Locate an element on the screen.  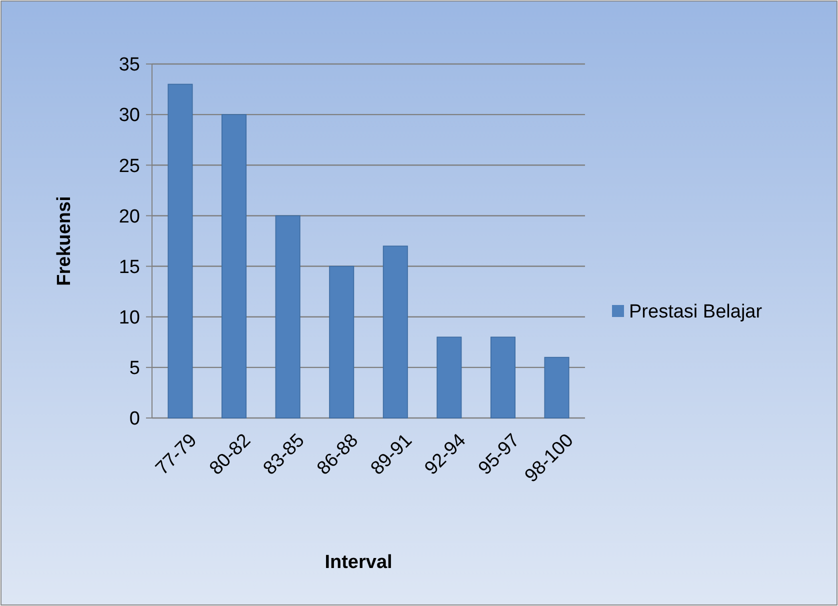
y-tick-label: 15 is located at coordinates (129, 267).